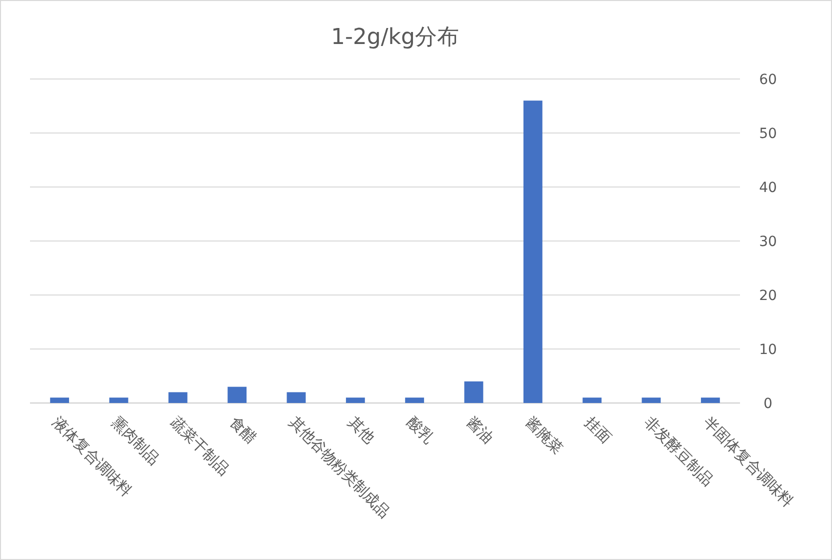  Describe the element at coordinates (768, 350) in the screenshot. I see `y-tick-label: 10` at that location.